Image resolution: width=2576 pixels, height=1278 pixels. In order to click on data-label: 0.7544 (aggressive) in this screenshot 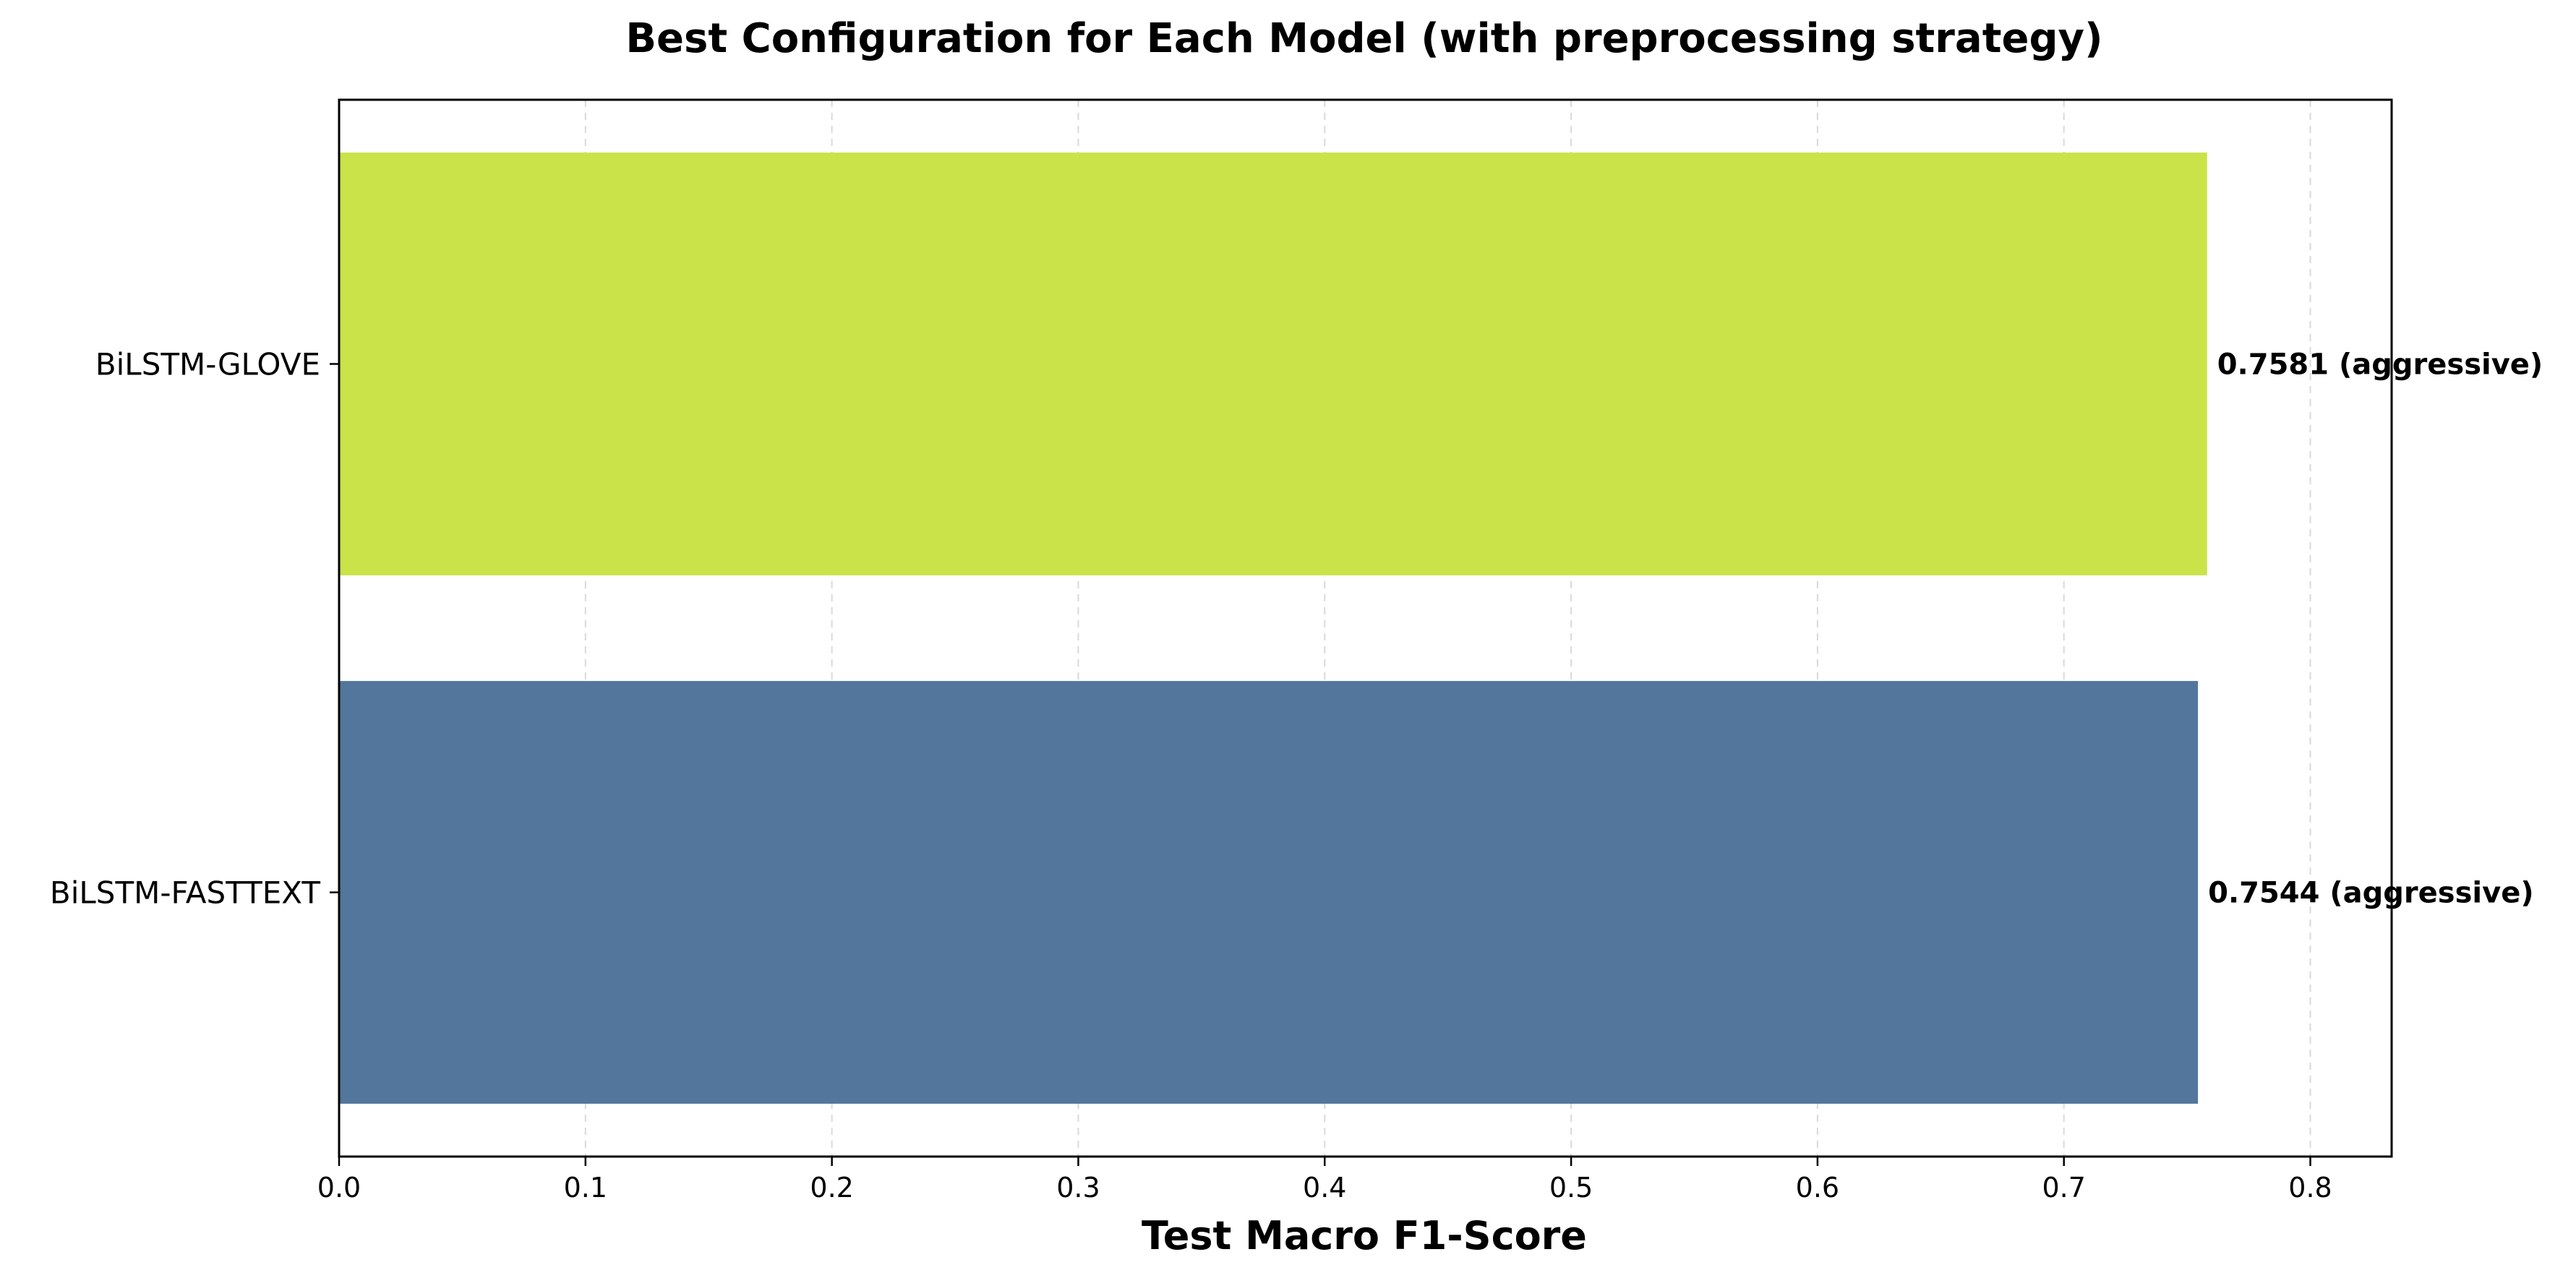, I will do `click(2371, 893)`.